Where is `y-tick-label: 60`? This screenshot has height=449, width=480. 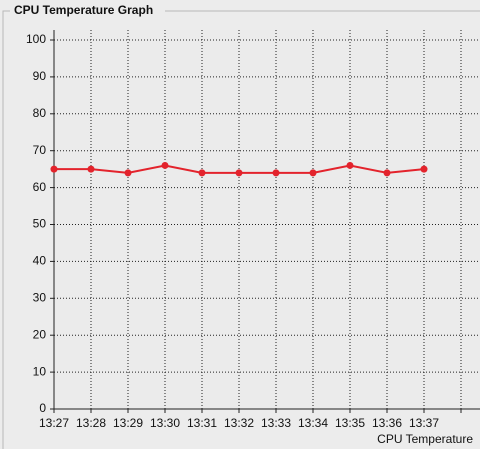 y-tick-label: 60 is located at coordinates (40, 187).